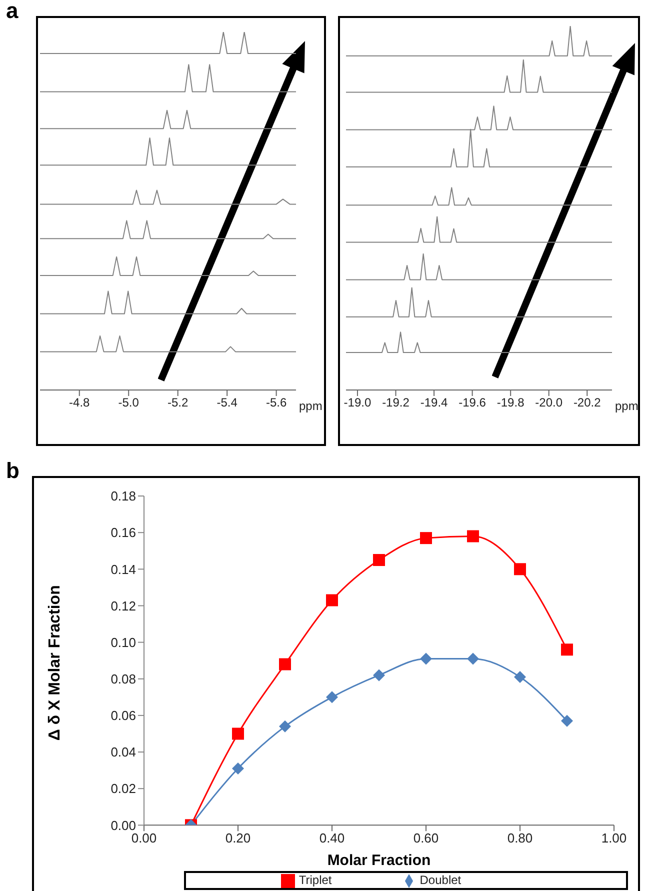 This screenshot has width=646, height=891. I want to click on x-tick-label: 1.00, so click(614, 838).